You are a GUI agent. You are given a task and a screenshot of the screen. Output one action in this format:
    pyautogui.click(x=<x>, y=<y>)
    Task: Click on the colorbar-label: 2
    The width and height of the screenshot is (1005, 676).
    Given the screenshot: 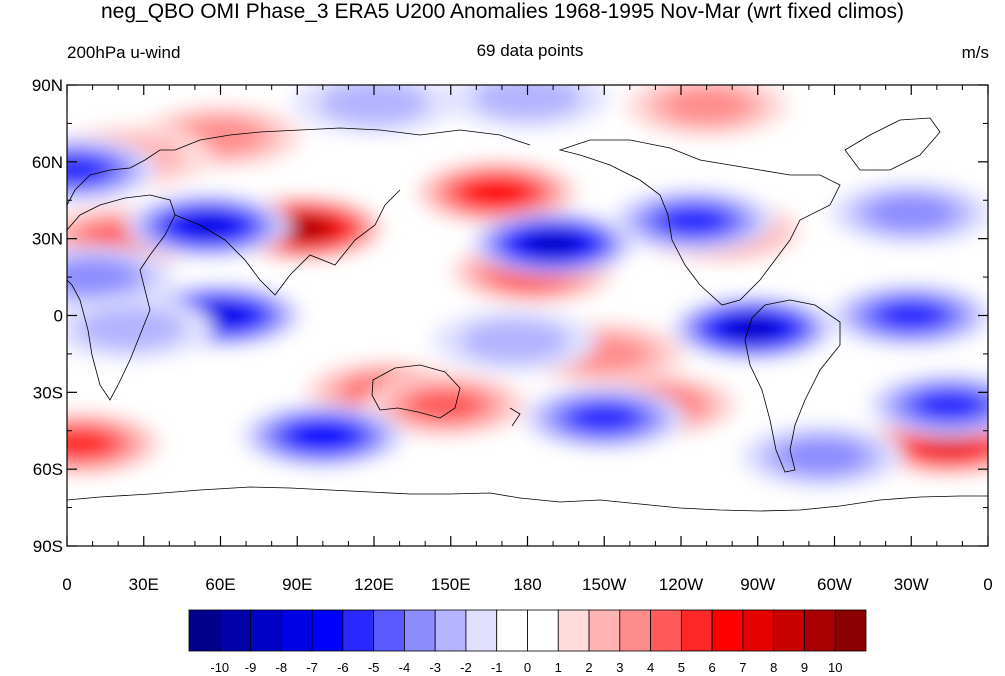 What is the action you would take?
    pyautogui.click(x=588, y=667)
    